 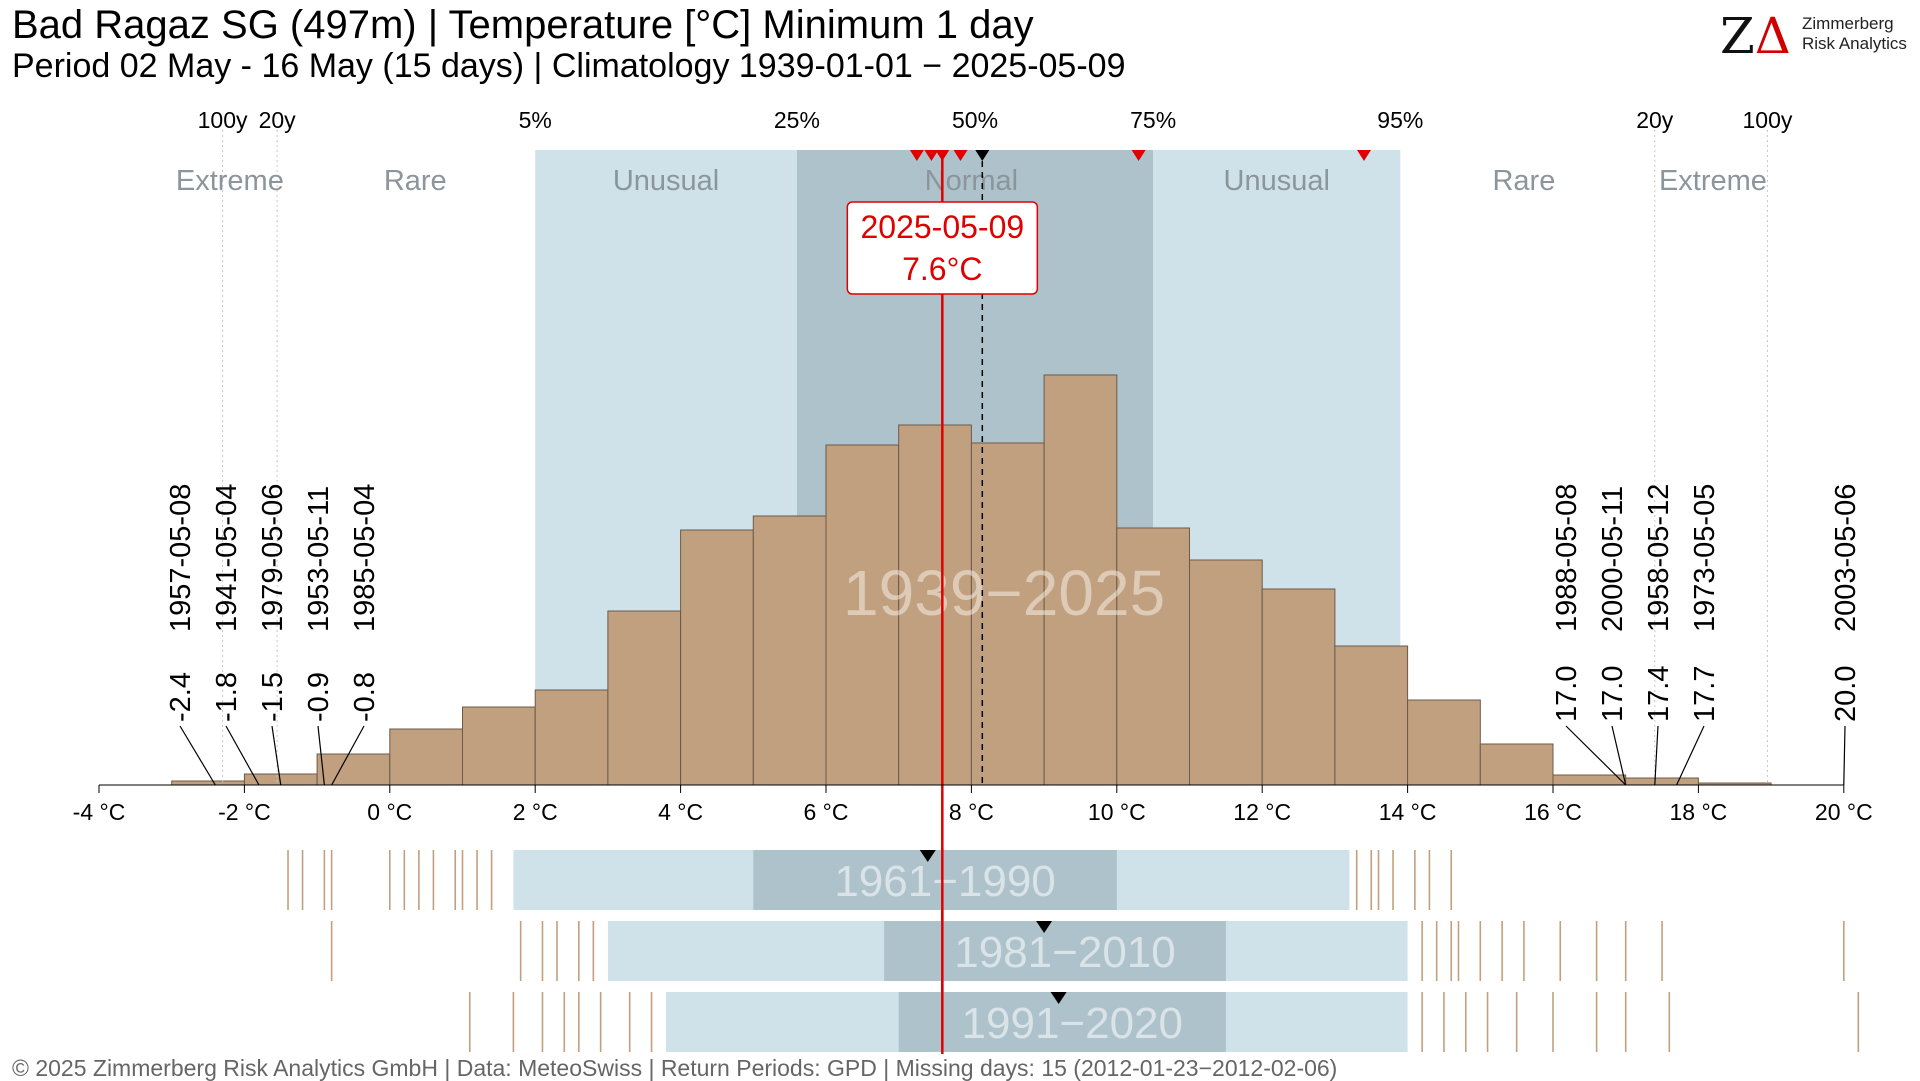 I want to click on record-value: -2.4, so click(x=181, y=697).